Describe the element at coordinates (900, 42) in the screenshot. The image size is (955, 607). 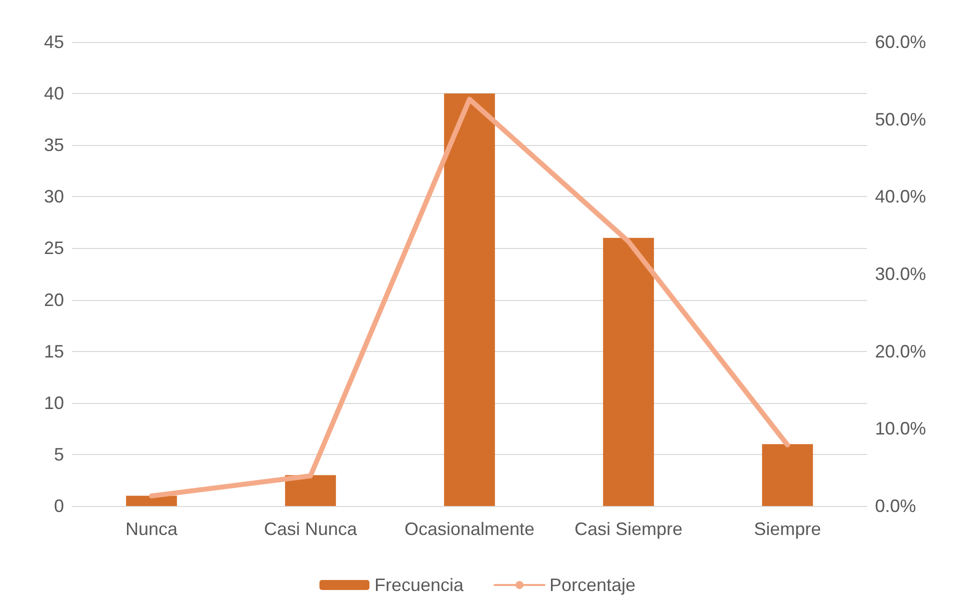
I see `y2-tick-label: 60.0%` at that location.